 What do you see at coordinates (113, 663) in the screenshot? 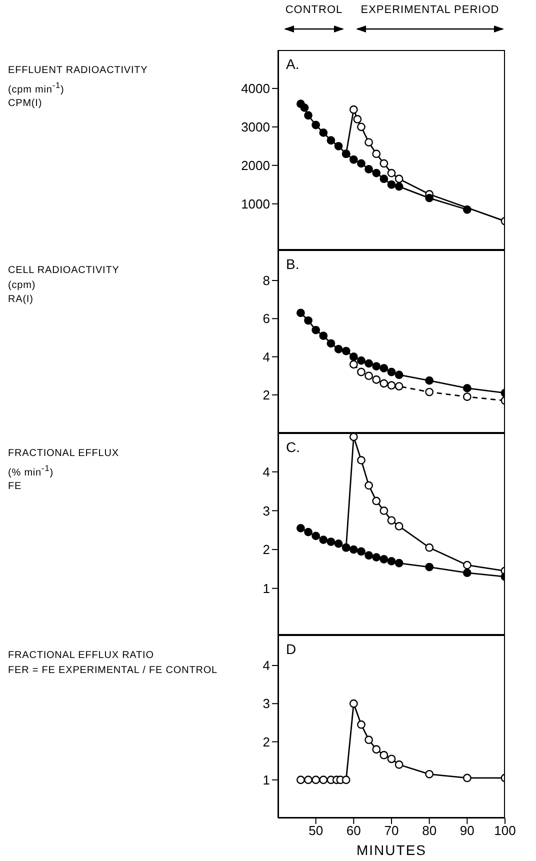
I see `y-axis-title: FRACTIONAL EFFLUX RATIO FER = FE EXPERIMENTAL / FE CONTROL` at bounding box center [113, 663].